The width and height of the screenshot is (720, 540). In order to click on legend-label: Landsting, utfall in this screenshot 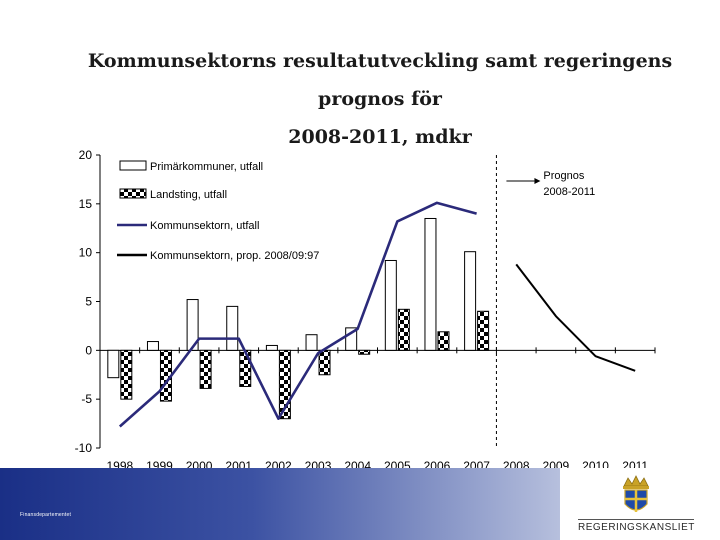, I will do `click(188, 195)`.